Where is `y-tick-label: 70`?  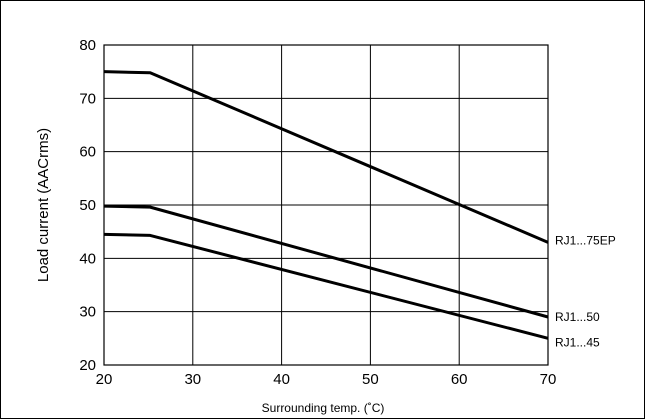 y-tick-label: 70 is located at coordinates (87, 98).